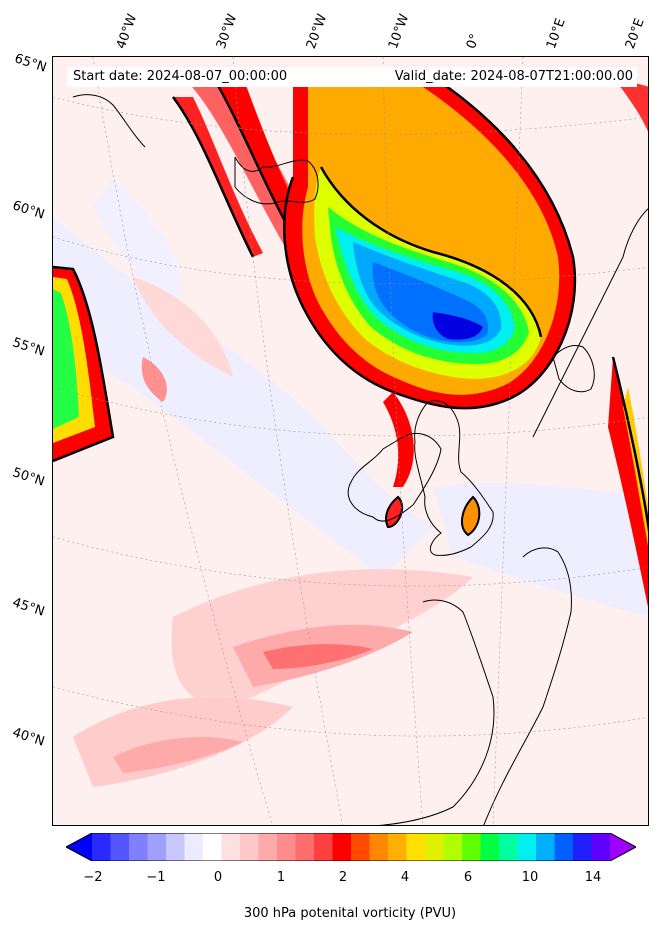  What do you see at coordinates (79, 847) in the screenshot?
I see `colorbar-extend-min` at bounding box center [79, 847].